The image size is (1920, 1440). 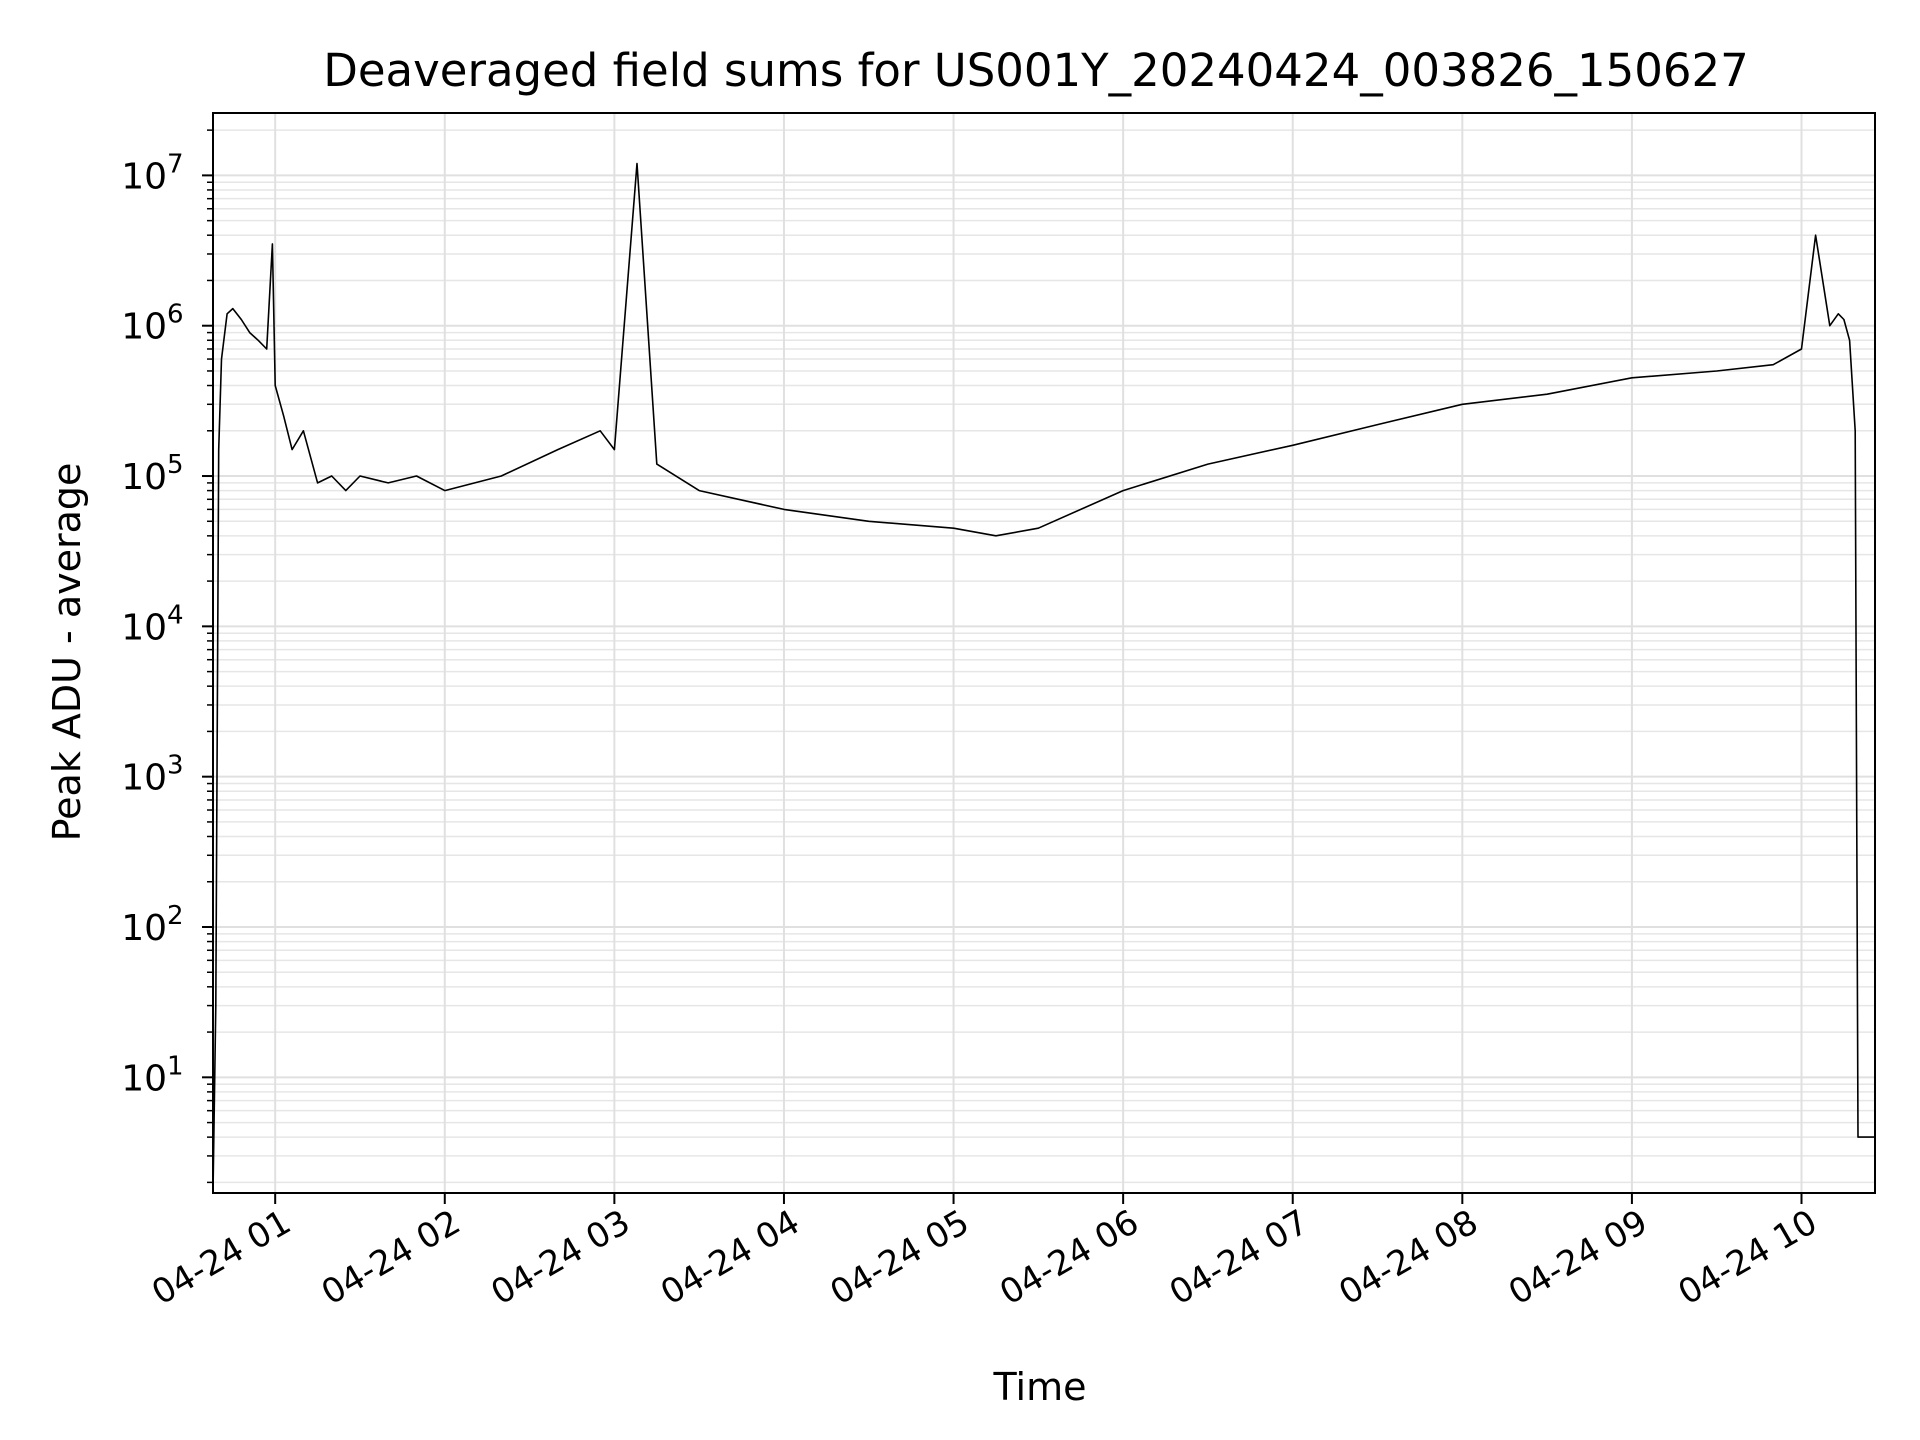 What do you see at coordinates (67, 652) in the screenshot?
I see `y-axis-label: Peak ADU - average` at bounding box center [67, 652].